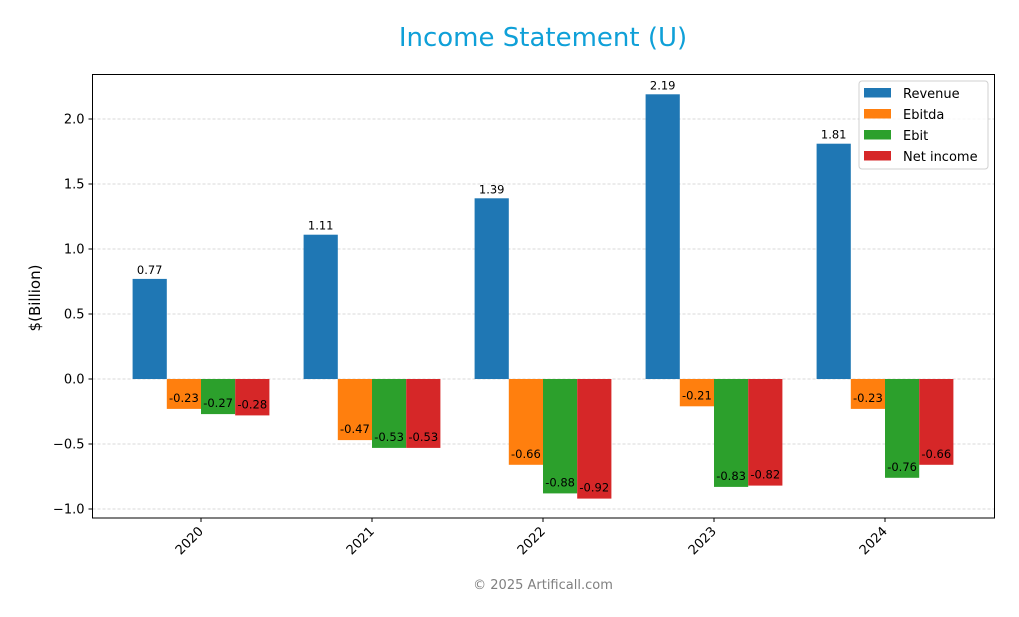 This screenshot has height=617, width=1019. What do you see at coordinates (877, 114) in the screenshot?
I see `legend-swatch-ebitda` at bounding box center [877, 114].